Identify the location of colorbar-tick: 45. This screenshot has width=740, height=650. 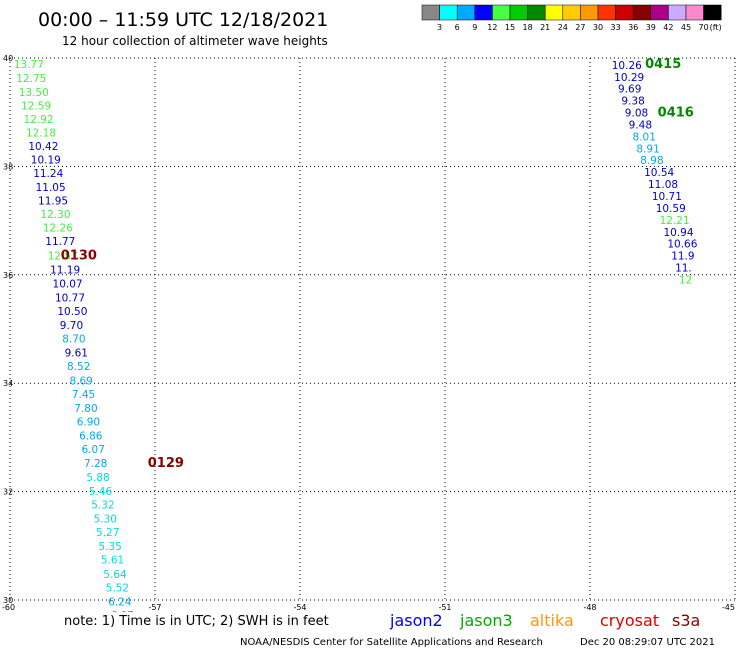
(686, 27).